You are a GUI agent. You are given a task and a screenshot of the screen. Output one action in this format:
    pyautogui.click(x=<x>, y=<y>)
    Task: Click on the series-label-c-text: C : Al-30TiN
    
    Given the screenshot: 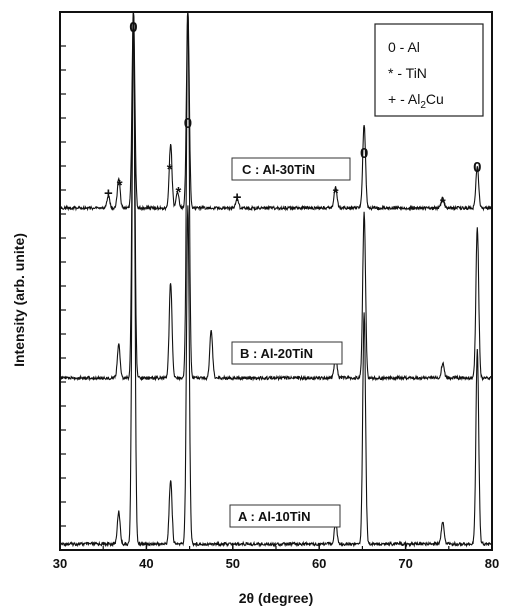 What is the action you would take?
    pyautogui.click(x=278, y=169)
    